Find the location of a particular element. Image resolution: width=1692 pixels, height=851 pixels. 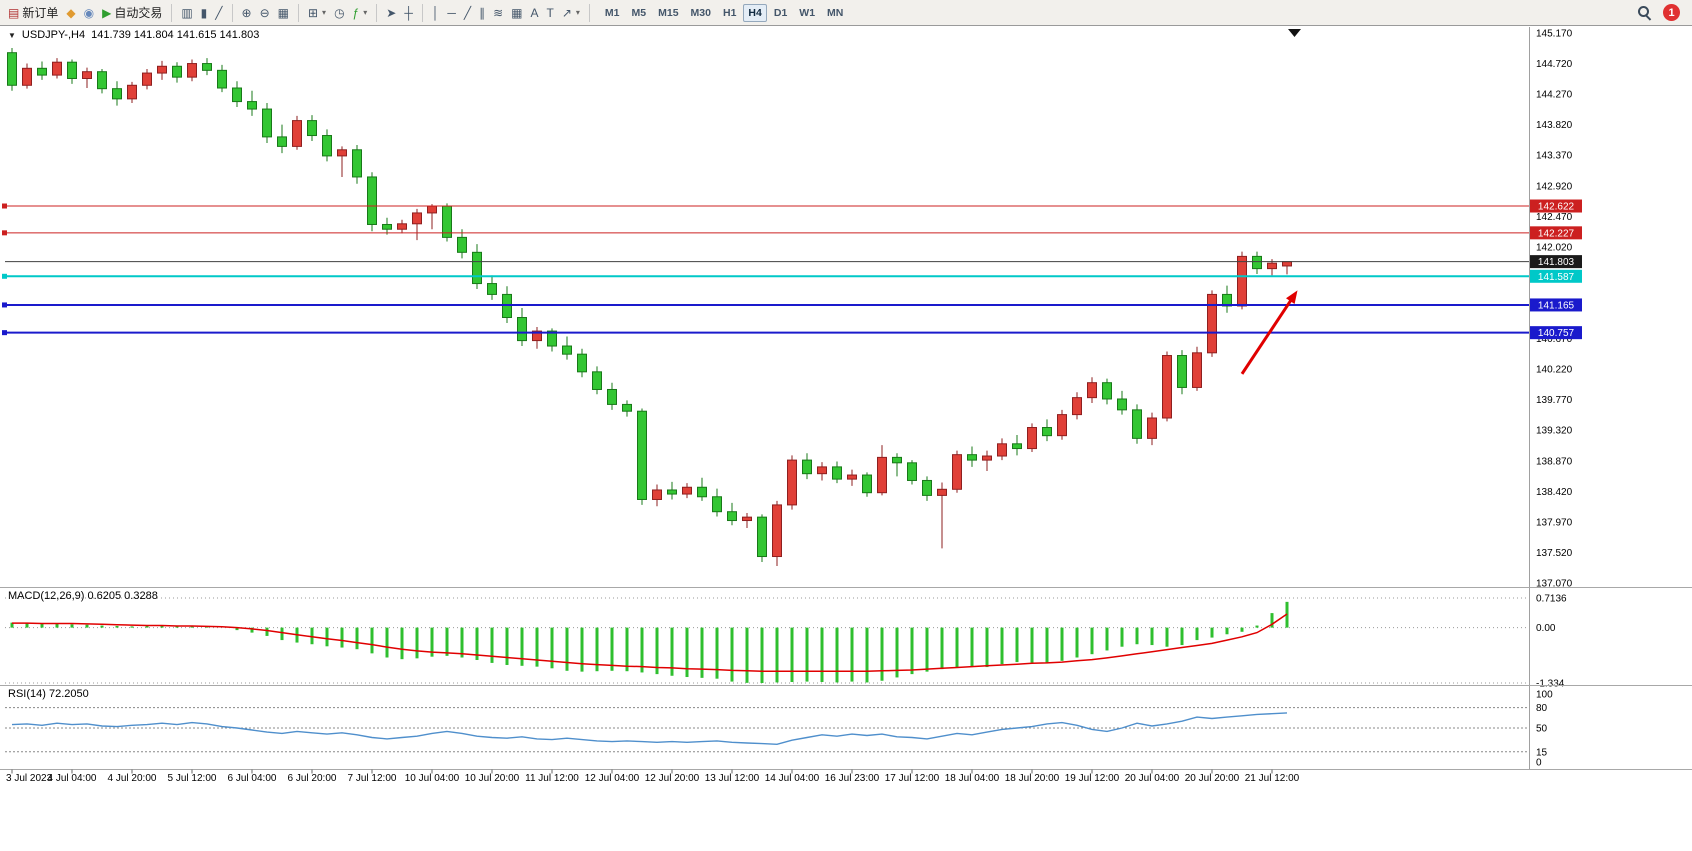

fibonacci-icon: ≋ is located at coordinates (498, 12).